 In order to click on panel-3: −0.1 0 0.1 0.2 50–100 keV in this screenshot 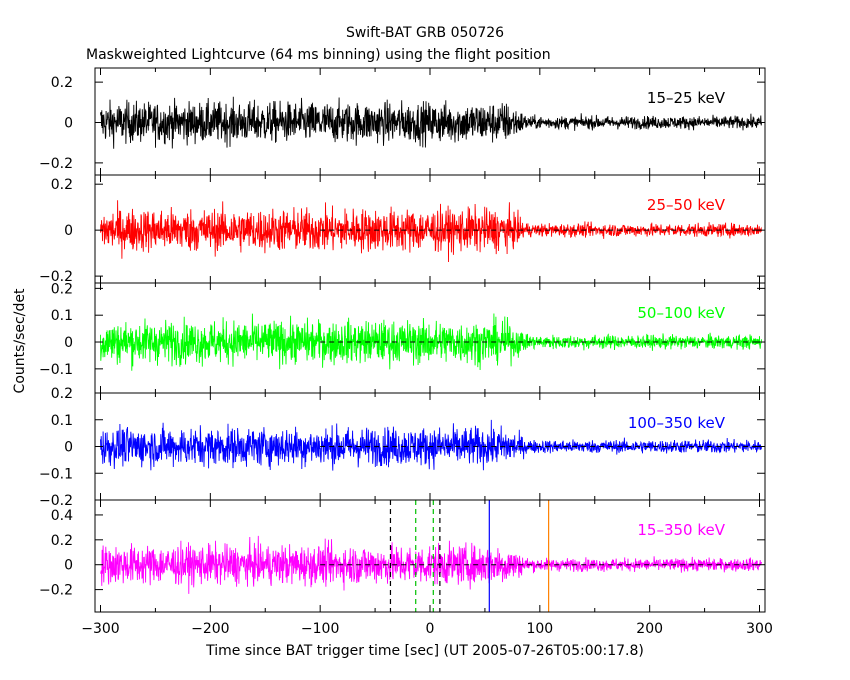, I will do `click(402, 337)`.